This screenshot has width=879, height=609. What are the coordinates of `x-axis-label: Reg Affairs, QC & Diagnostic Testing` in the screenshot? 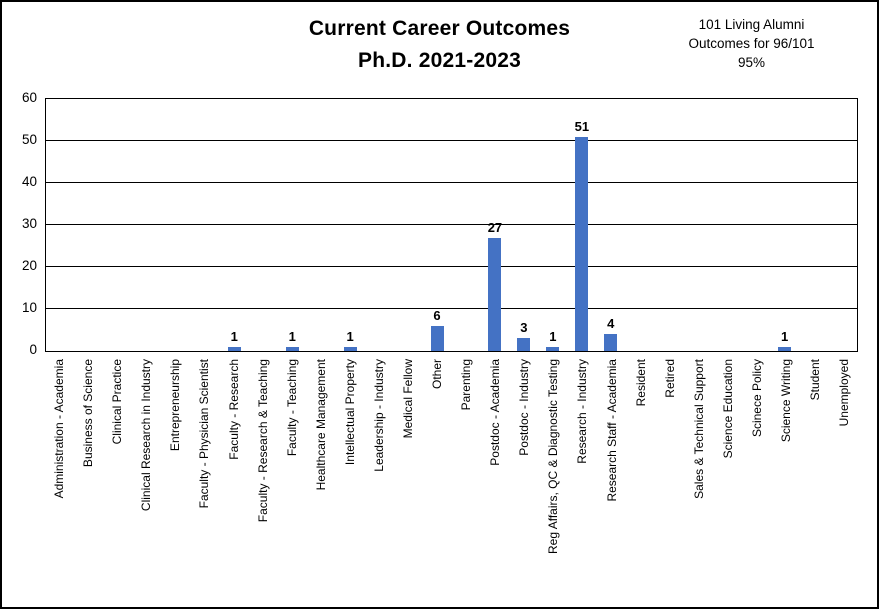 It's located at (553, 456).